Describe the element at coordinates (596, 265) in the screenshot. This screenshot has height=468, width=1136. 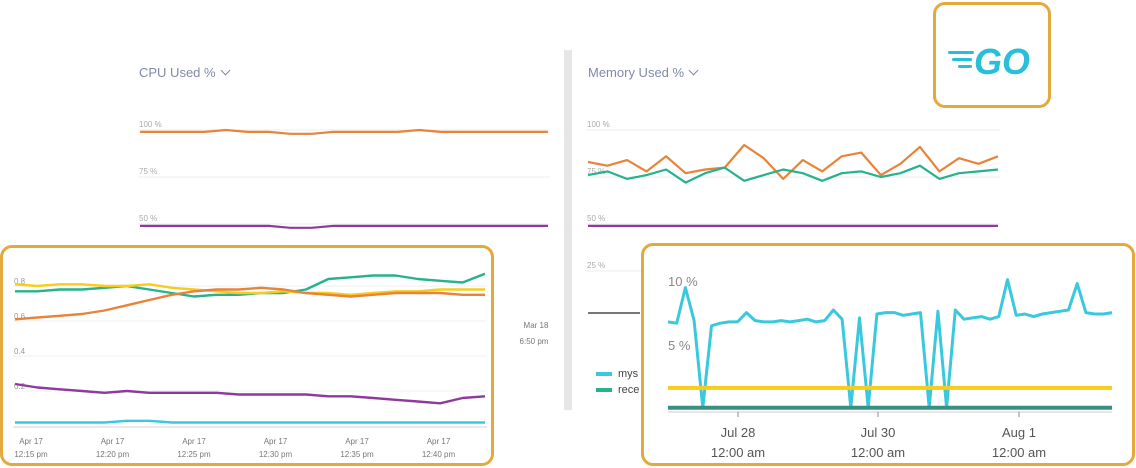
I see `y-tick-label: 25 %` at that location.